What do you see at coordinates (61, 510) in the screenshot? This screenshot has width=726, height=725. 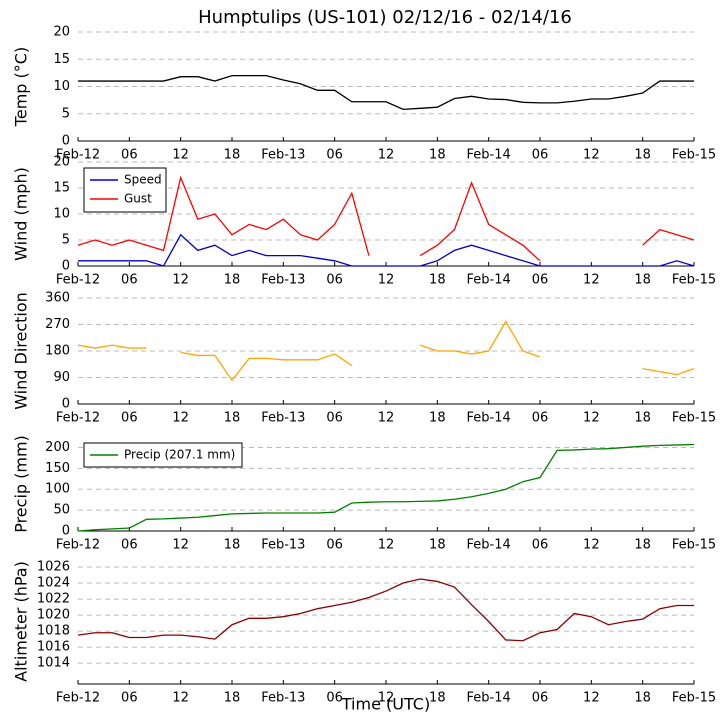 I see `y-tick-label: 50` at bounding box center [61, 510].